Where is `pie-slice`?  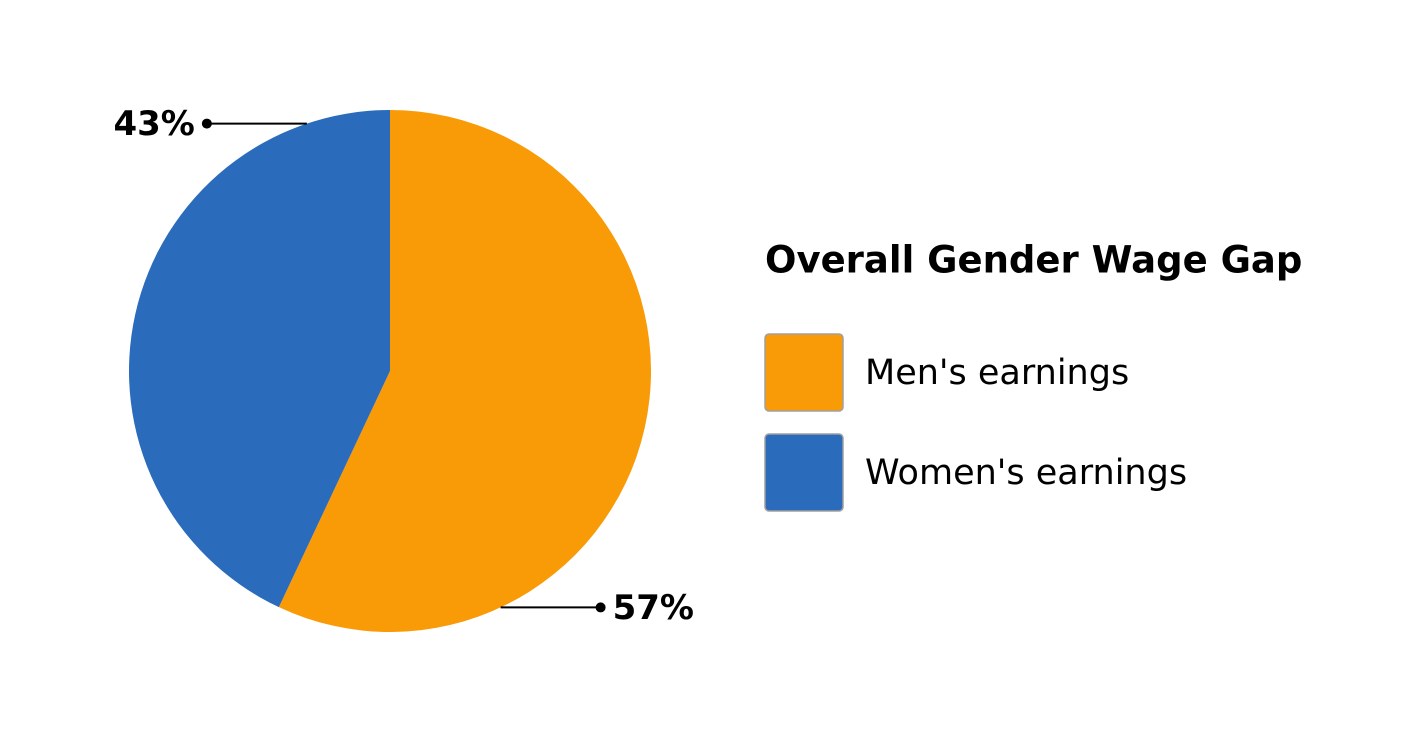 pie-slice is located at coordinates (259, 359).